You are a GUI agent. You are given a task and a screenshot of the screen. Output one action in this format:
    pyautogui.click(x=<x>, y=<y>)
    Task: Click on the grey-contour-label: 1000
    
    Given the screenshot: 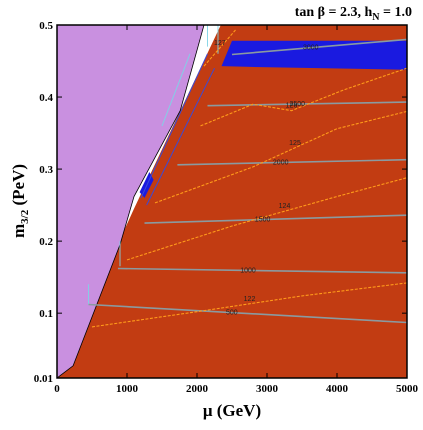 What is the action you would take?
    pyautogui.click(x=248, y=270)
    